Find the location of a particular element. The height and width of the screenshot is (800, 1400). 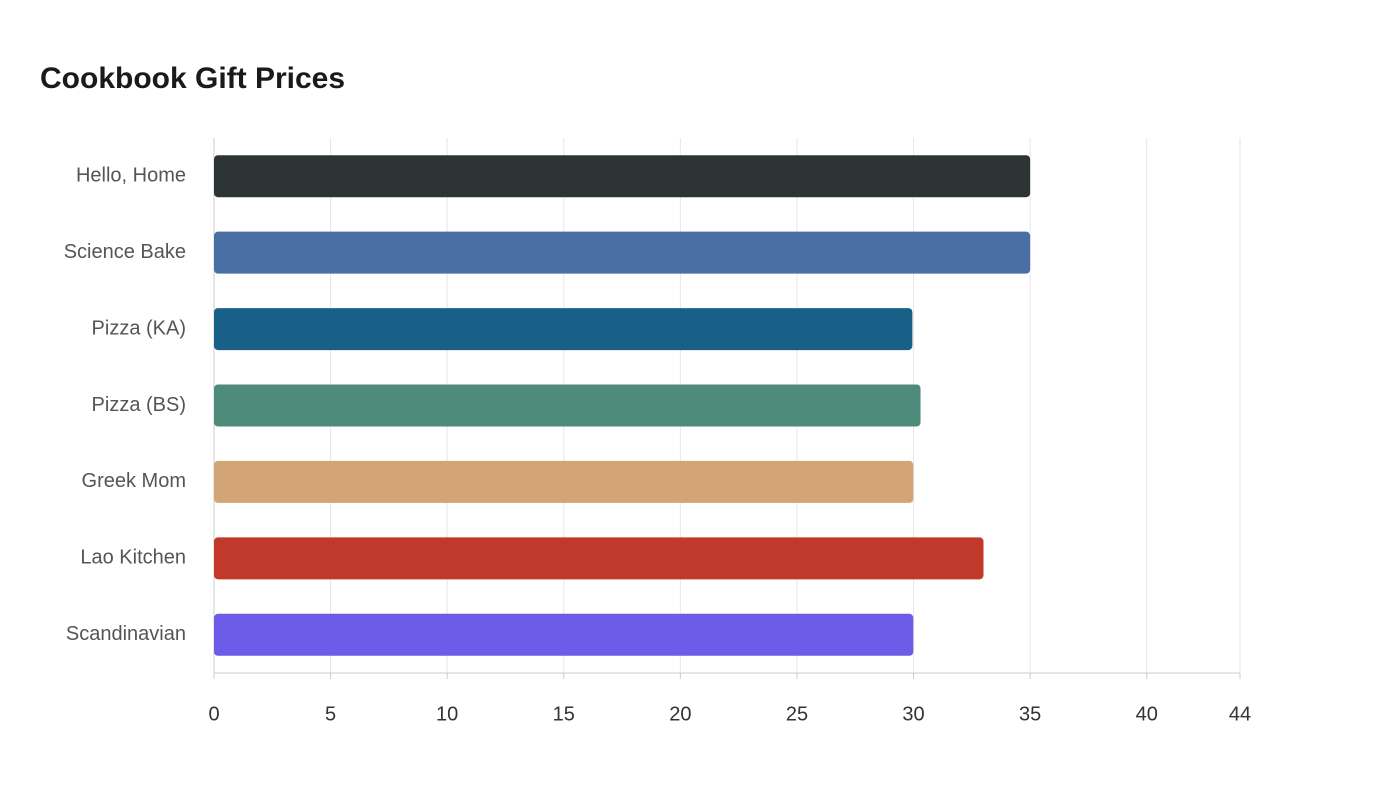

x-tick-label: 10 is located at coordinates (447, 714).